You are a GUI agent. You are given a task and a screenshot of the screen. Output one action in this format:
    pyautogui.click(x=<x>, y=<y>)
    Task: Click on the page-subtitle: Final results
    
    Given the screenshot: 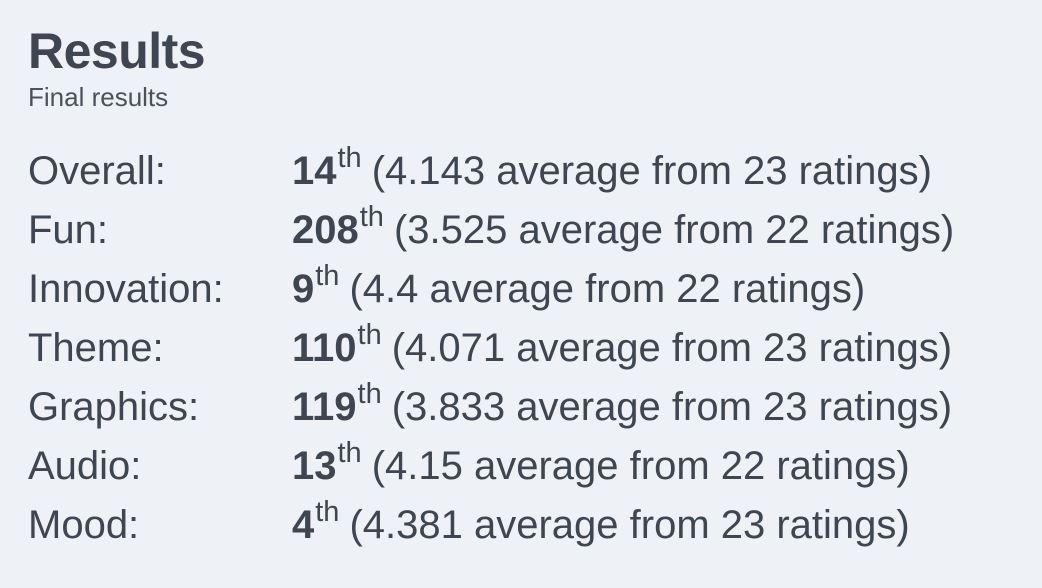 What is the action you would take?
    pyautogui.click(x=98, y=97)
    